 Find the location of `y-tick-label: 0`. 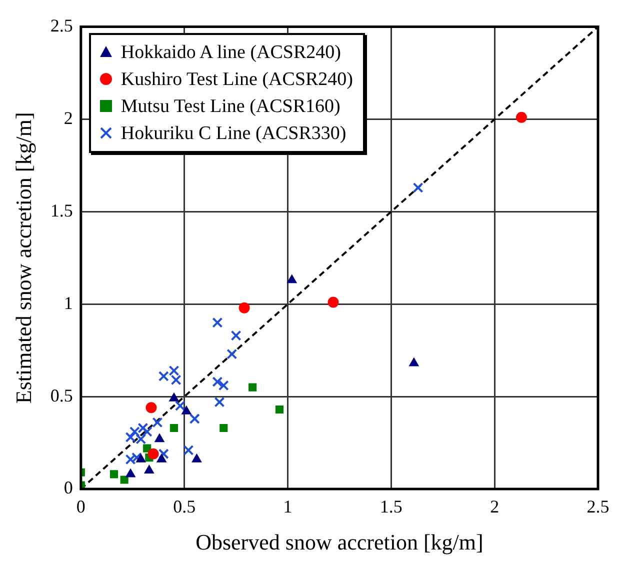

y-tick-label: 0 is located at coordinates (68, 488).